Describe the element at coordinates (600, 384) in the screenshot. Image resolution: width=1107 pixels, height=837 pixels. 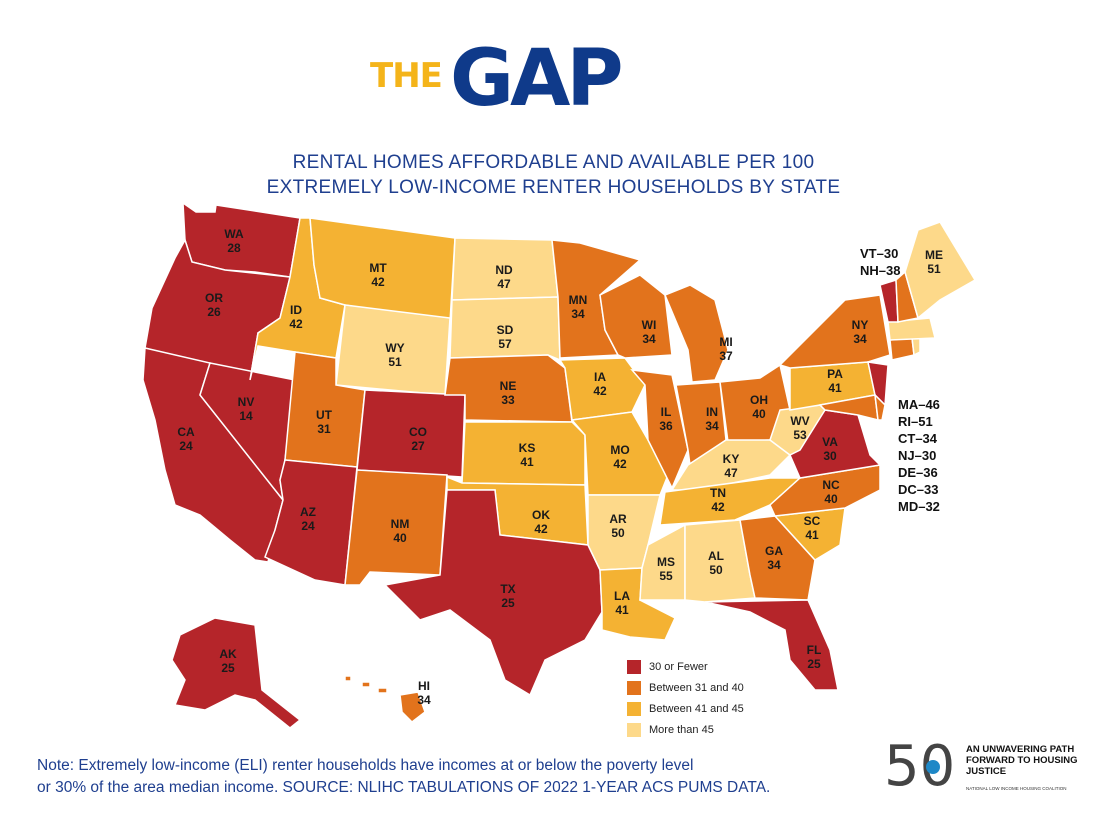
I see `label-IA: IA 42` at that location.